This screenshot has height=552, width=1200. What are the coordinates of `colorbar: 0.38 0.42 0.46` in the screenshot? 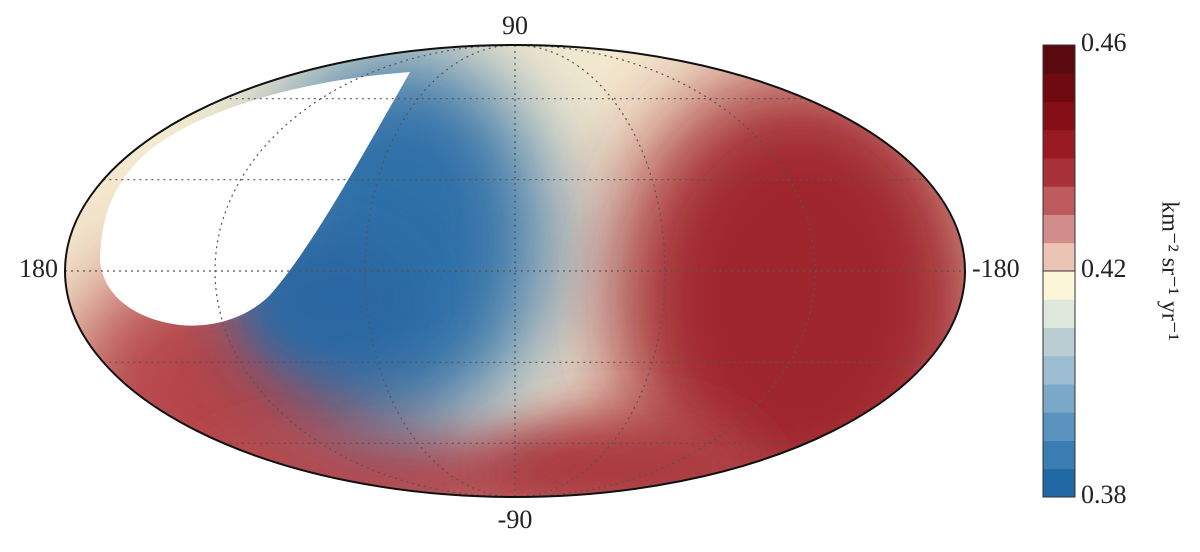 It's located at (1084, 268).